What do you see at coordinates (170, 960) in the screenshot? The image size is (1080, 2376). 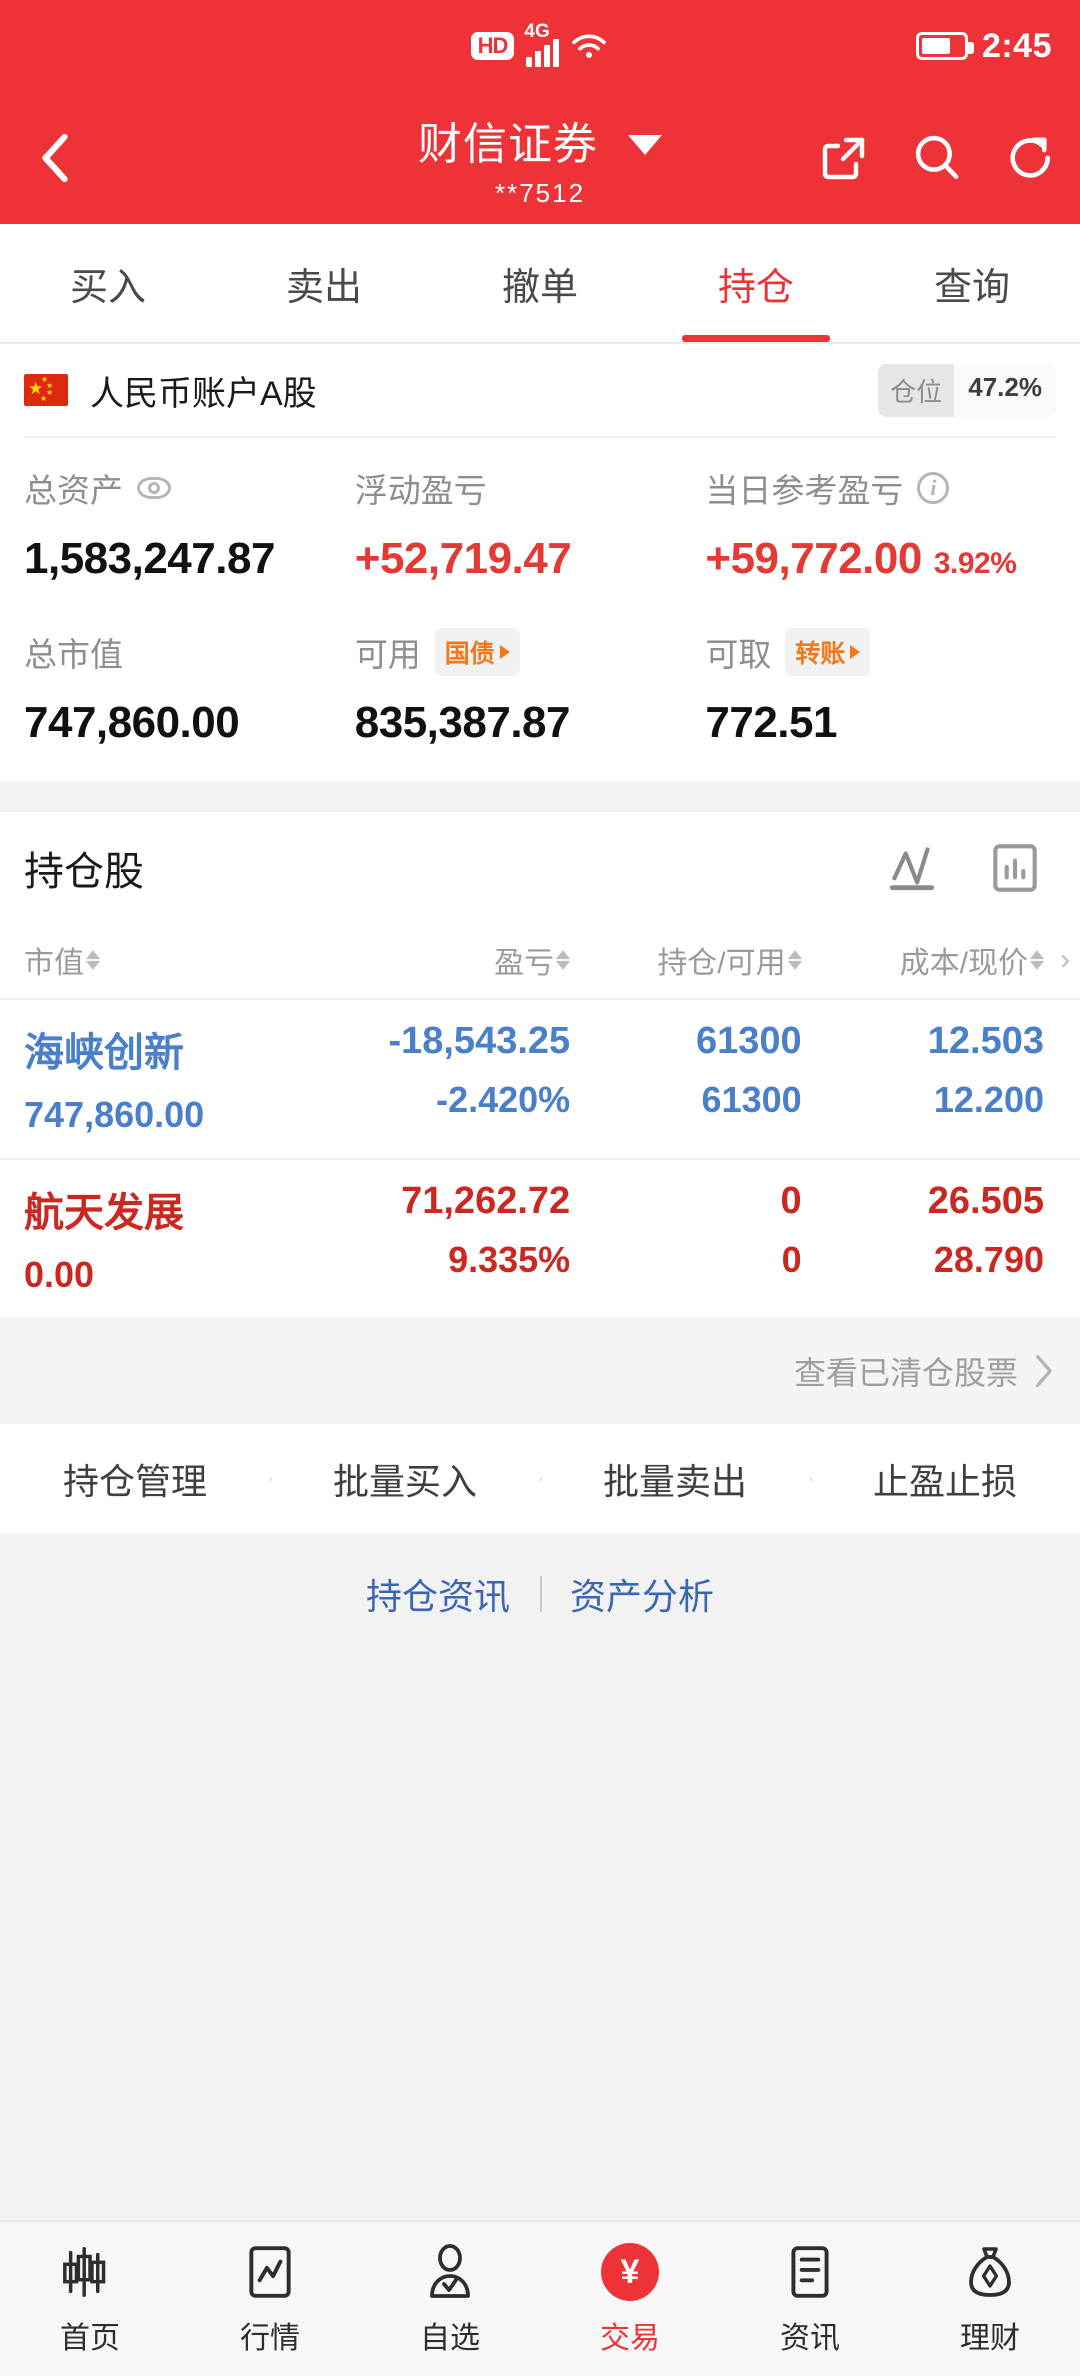 I see `column-header-market-value: 市值` at bounding box center [170, 960].